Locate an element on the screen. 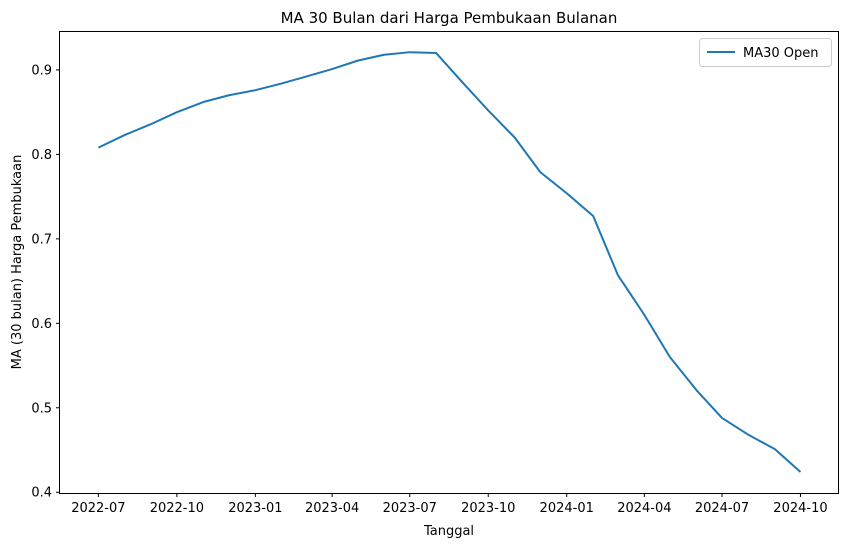  x-tick-label: 2023-04 is located at coordinates (332, 508).